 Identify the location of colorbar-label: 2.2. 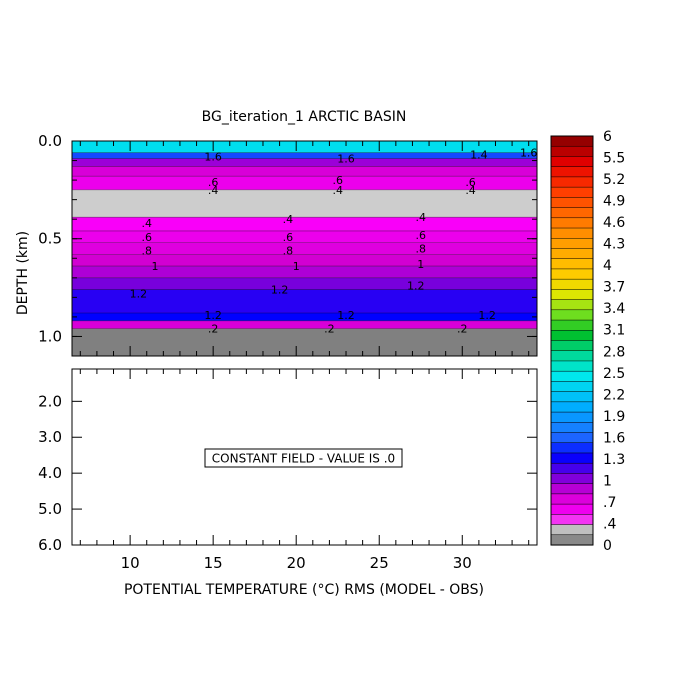
(614, 395).